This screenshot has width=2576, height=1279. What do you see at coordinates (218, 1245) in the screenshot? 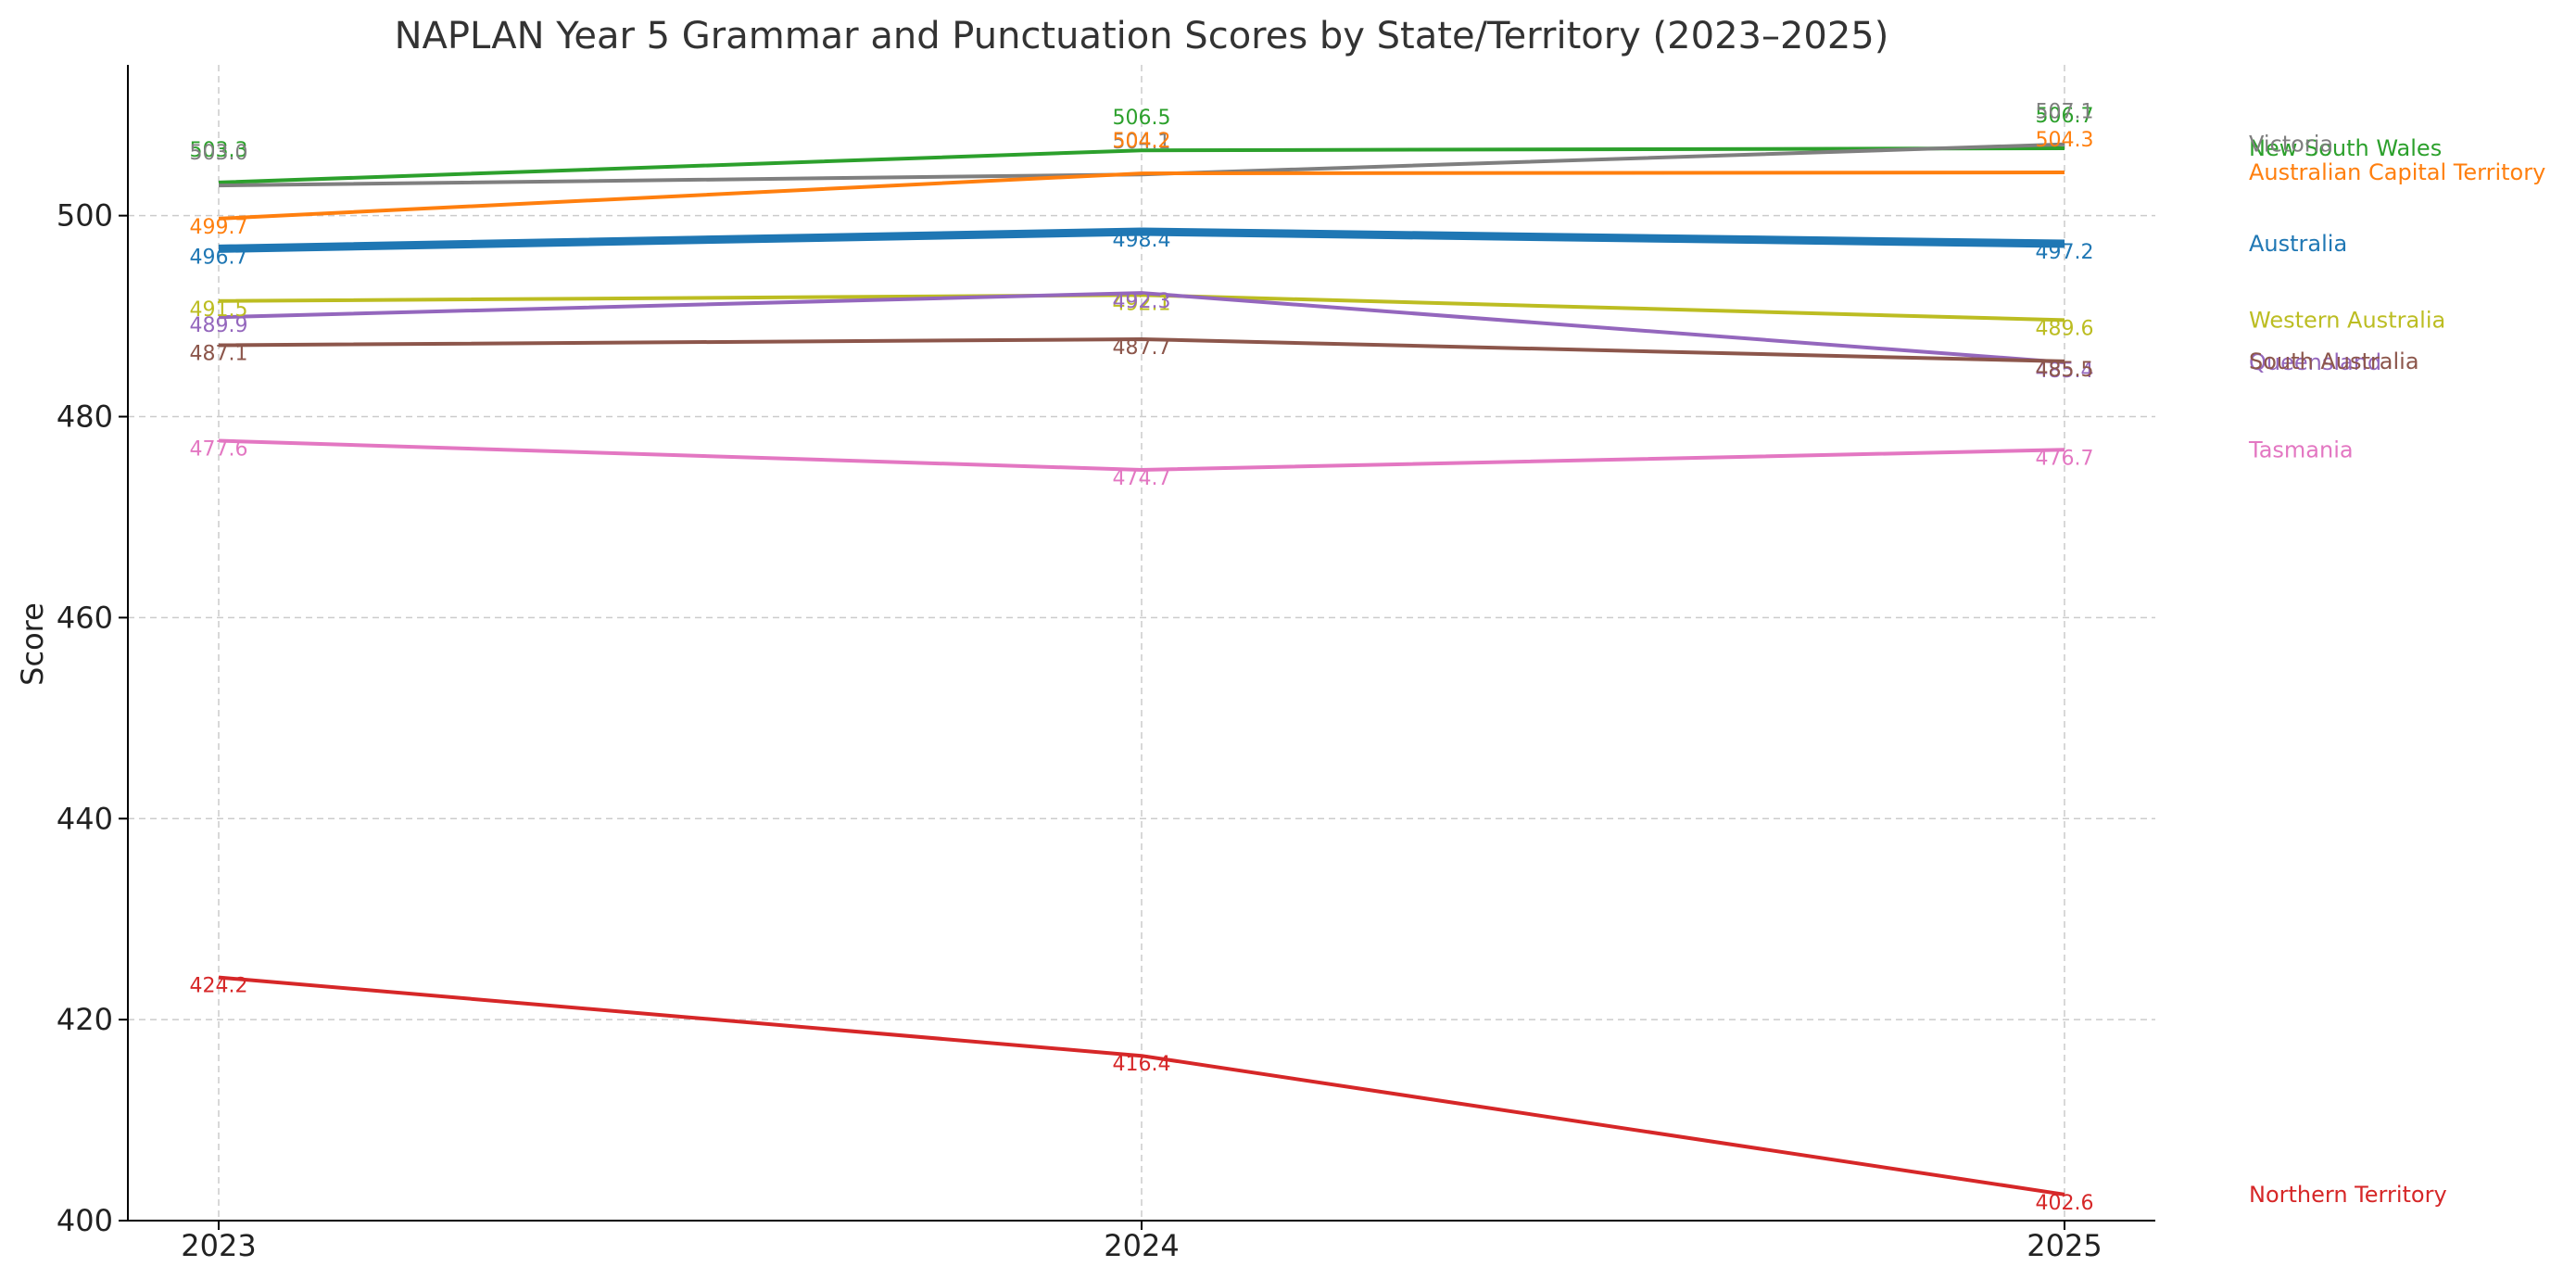
I see `x-tick-label: 2023` at bounding box center [218, 1245].